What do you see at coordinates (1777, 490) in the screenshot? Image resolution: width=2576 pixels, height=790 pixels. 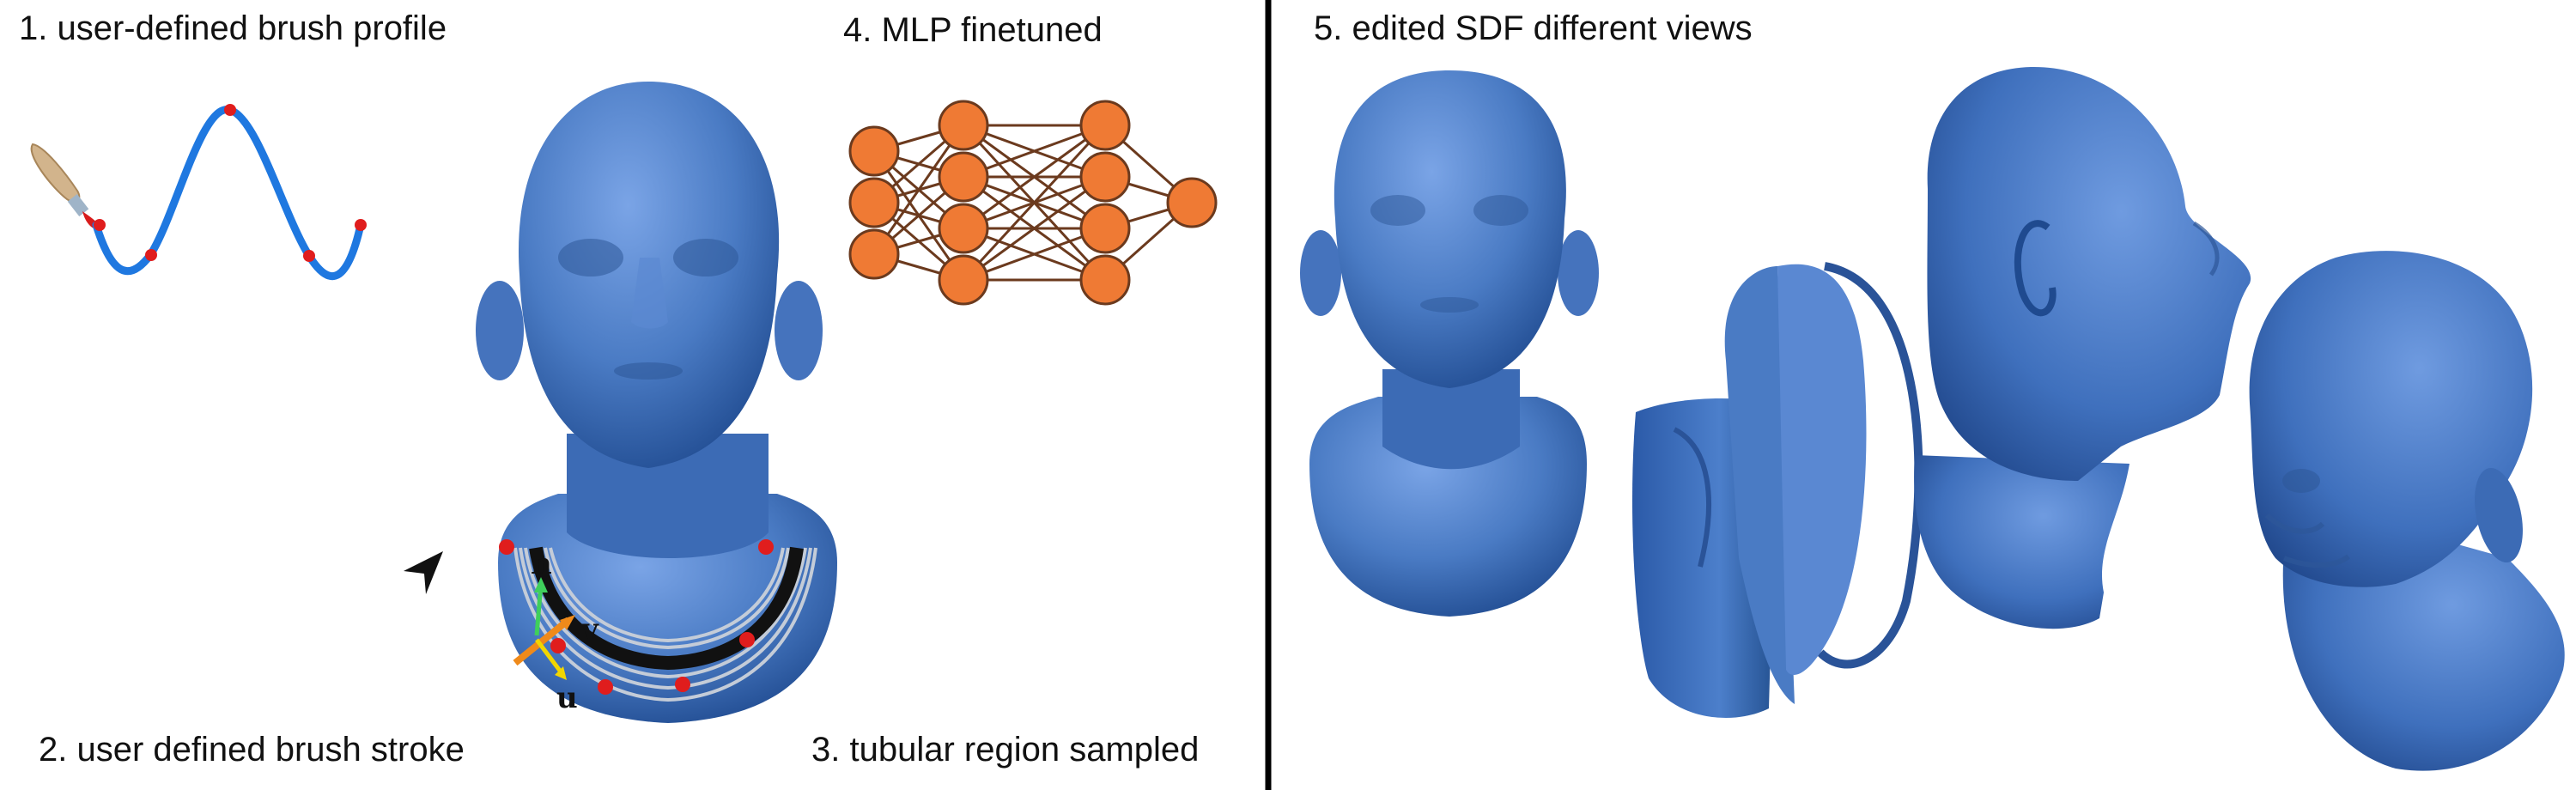 I see `edited-sdf-view-cut` at bounding box center [1777, 490].